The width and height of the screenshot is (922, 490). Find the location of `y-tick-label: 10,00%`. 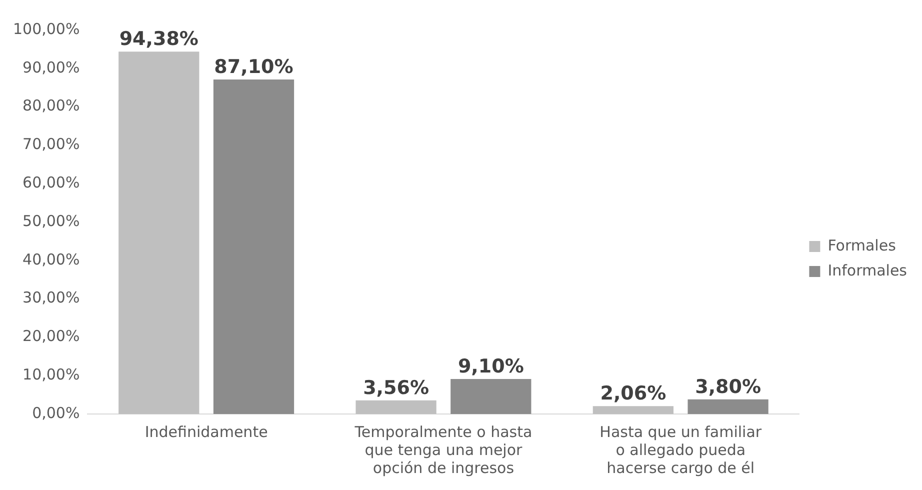

y-tick-label: 10,00% is located at coordinates (51, 374).